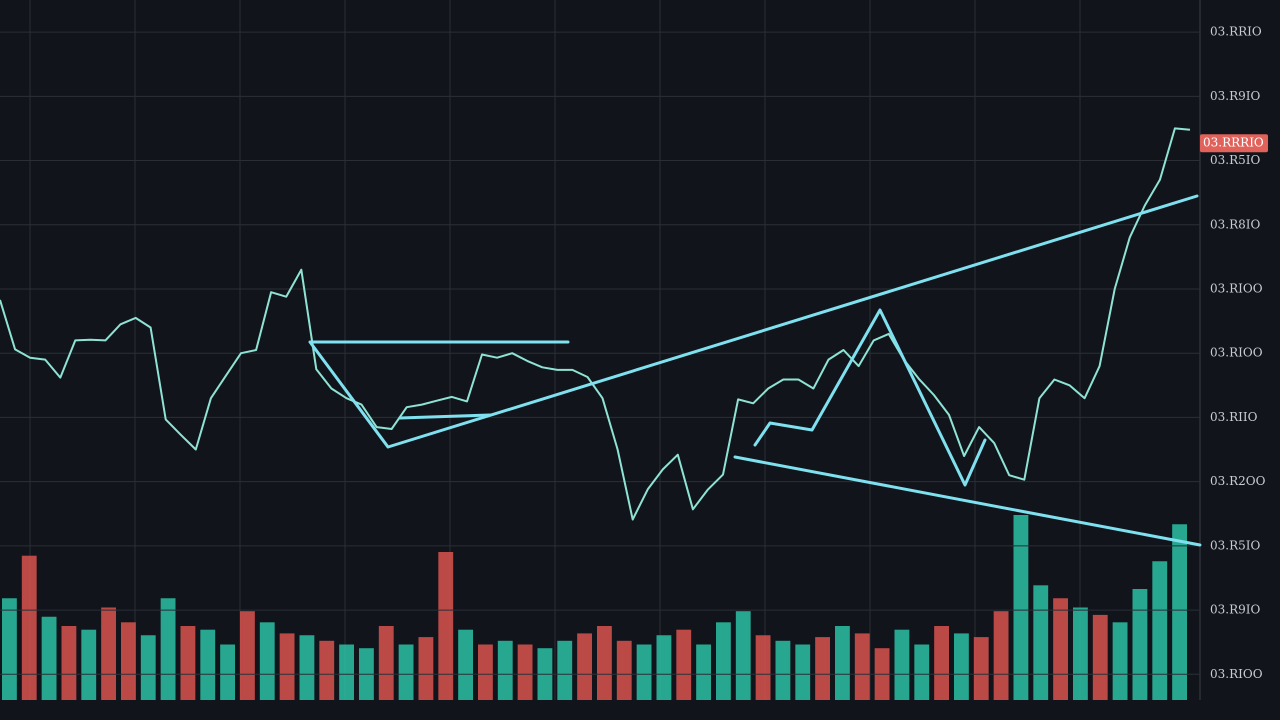 The width and height of the screenshot is (1280, 720). Describe the element at coordinates (1238, 481) in the screenshot. I see `y-tick-label: 03.R2OO` at that location.